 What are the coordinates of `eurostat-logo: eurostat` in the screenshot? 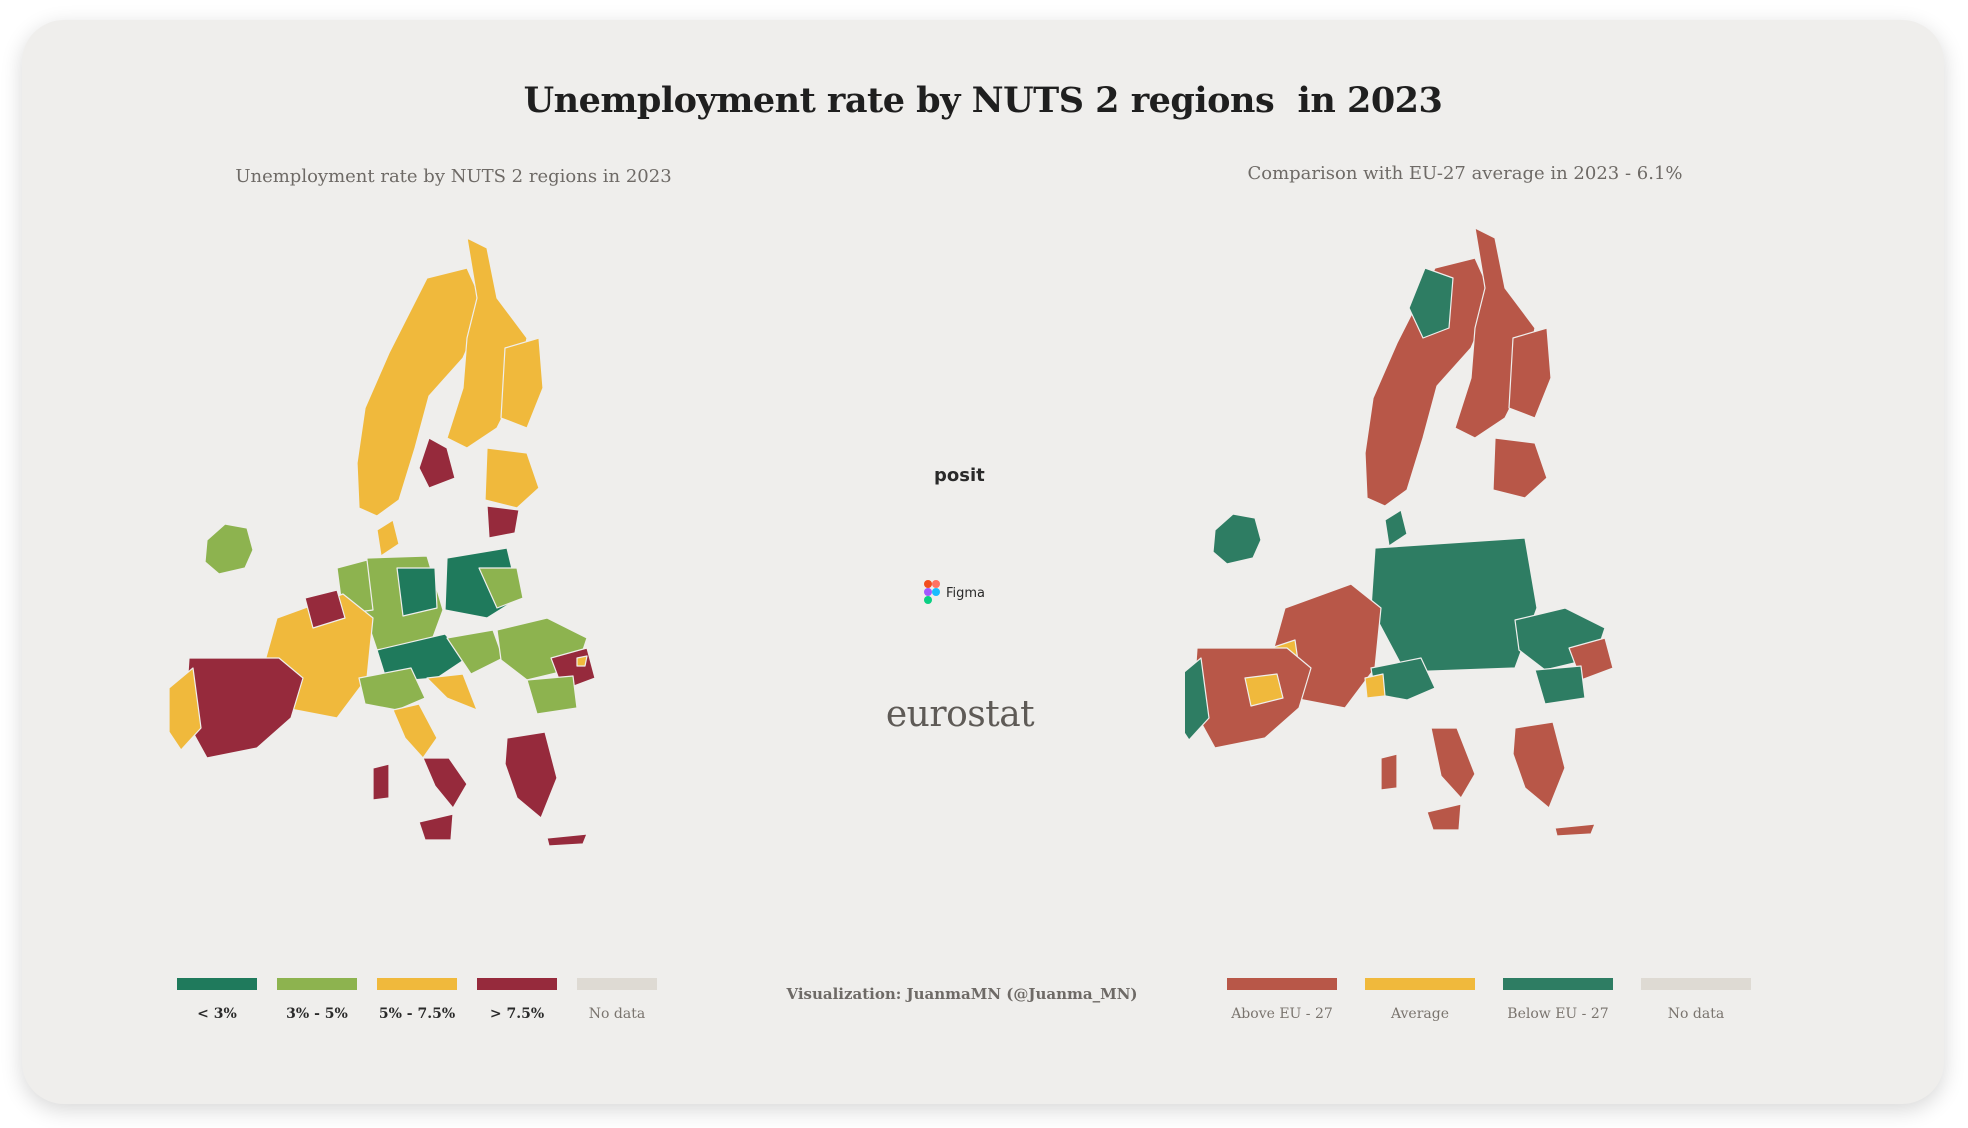 It's located at (960, 714).